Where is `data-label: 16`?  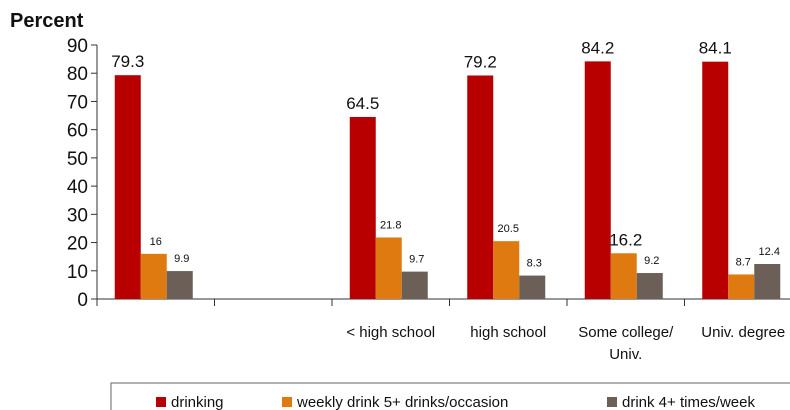 data-label: 16 is located at coordinates (156, 242).